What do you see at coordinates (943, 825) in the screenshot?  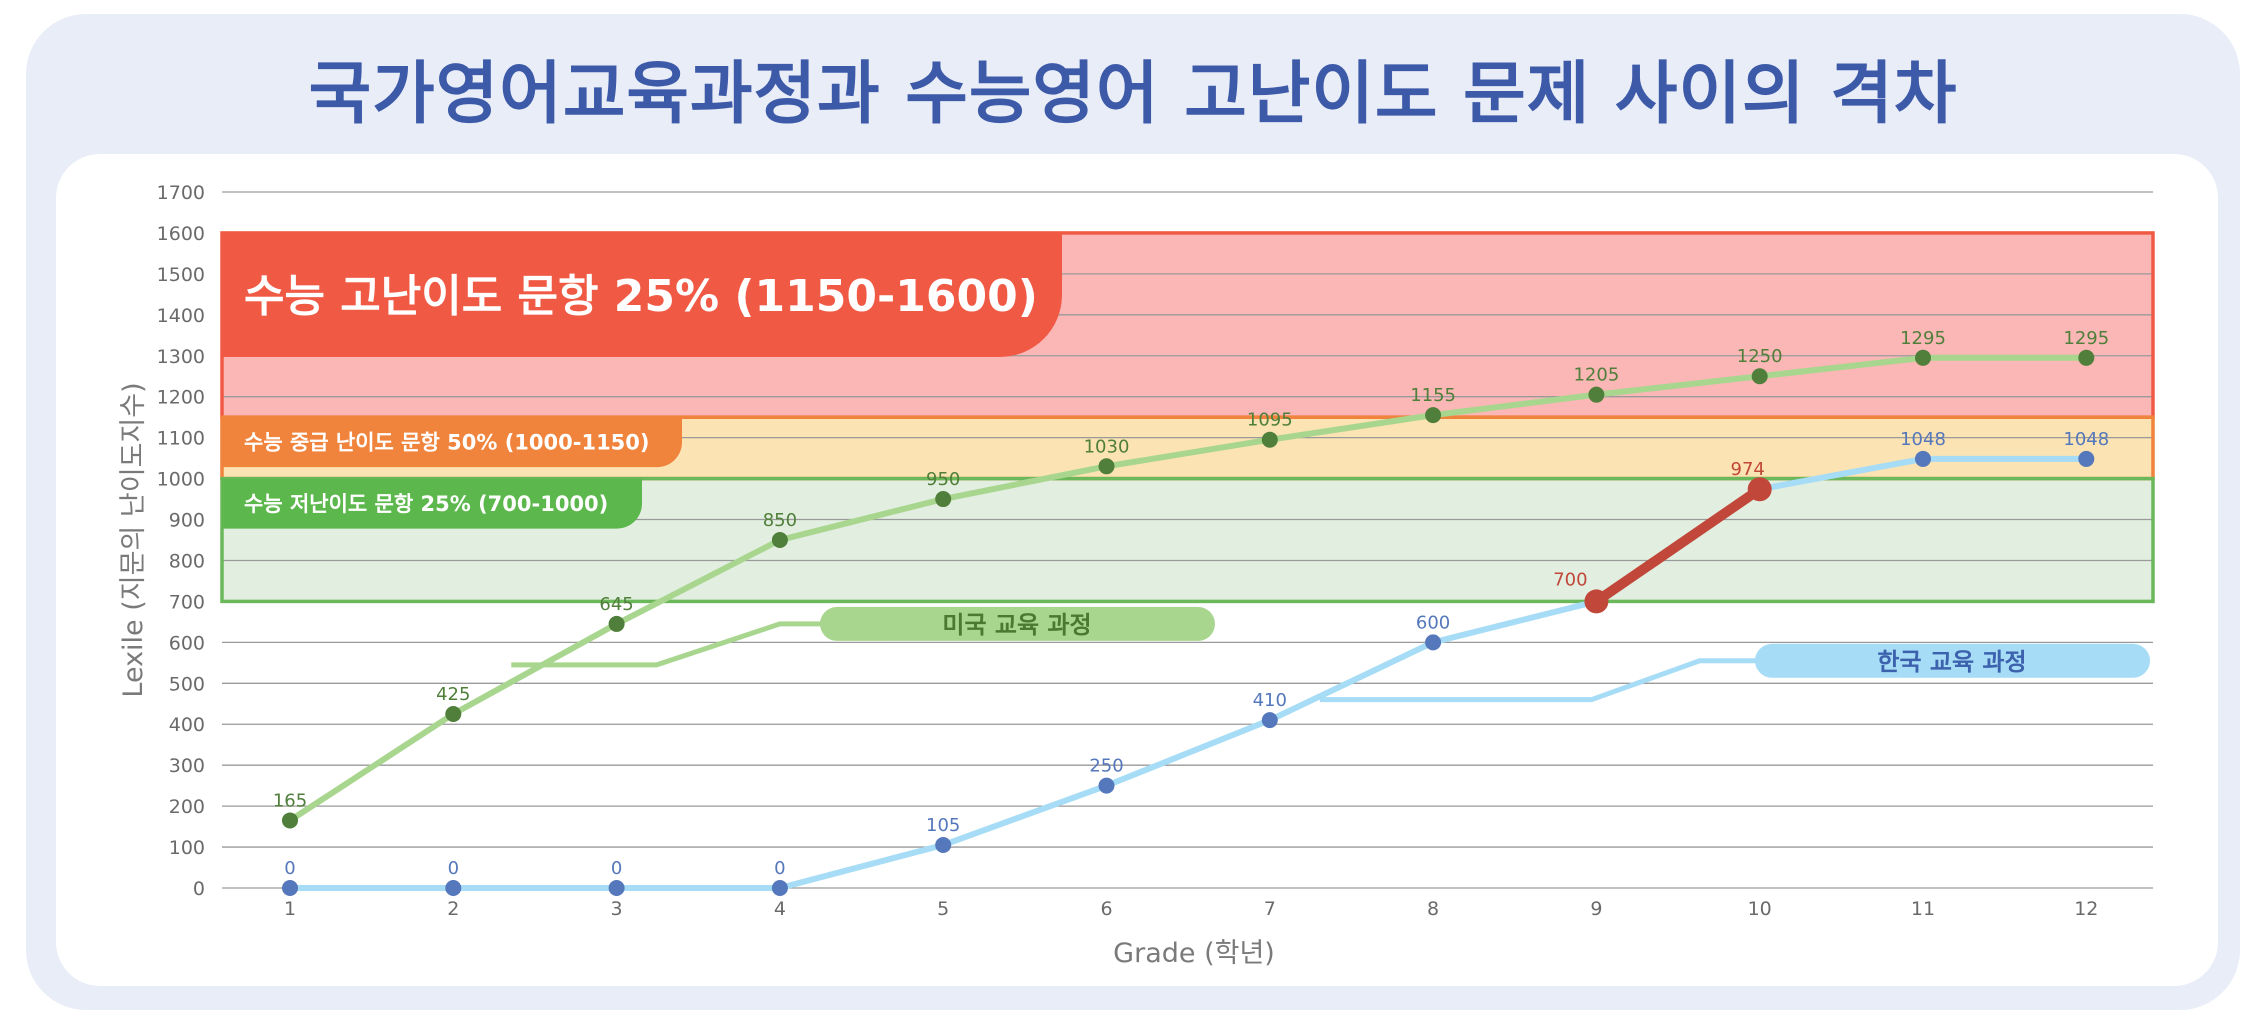 I see `data-label-kr: 105` at bounding box center [943, 825].